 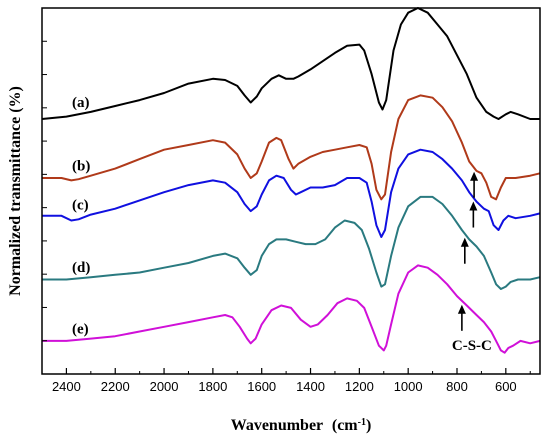 What do you see at coordinates (261, 386) in the screenshot?
I see `x-tick-label: 1600` at bounding box center [261, 386].